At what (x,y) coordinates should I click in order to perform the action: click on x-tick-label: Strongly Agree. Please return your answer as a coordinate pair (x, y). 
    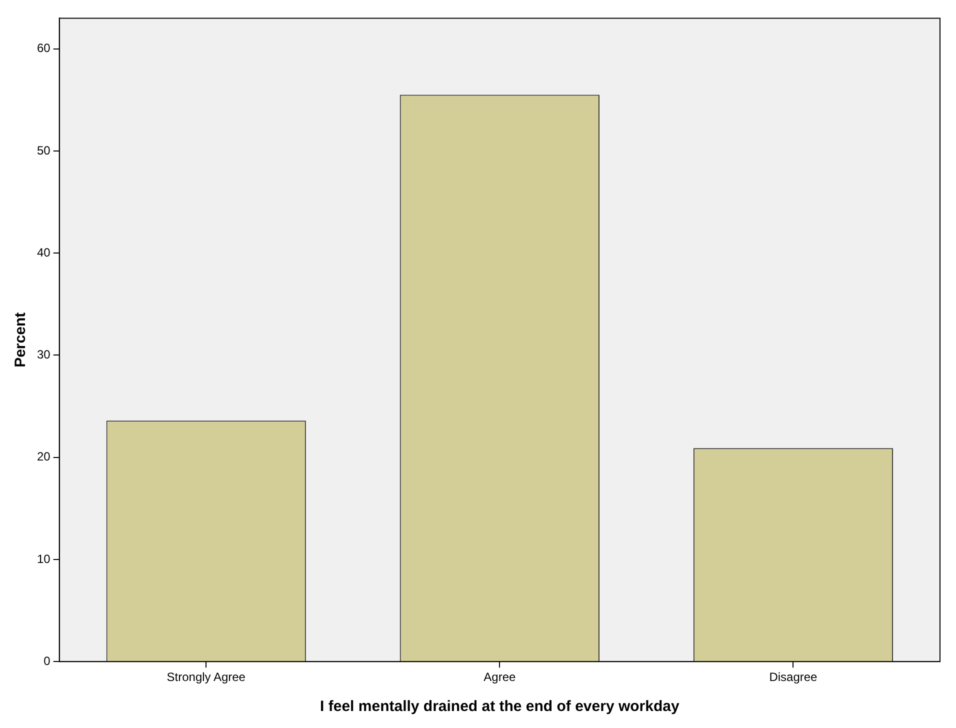
    Looking at the image, I should click on (206, 677).